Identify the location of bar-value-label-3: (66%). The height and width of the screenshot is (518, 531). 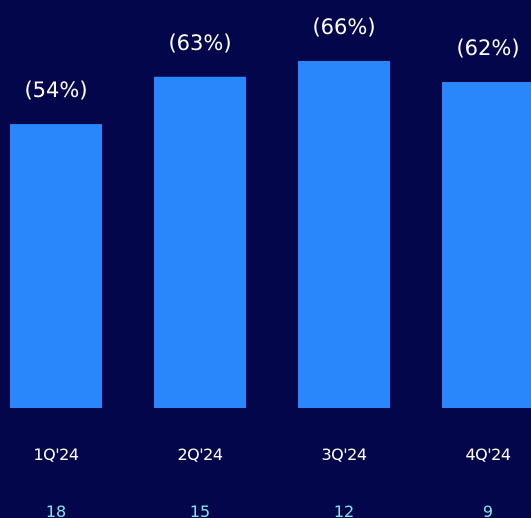
(343, 27).